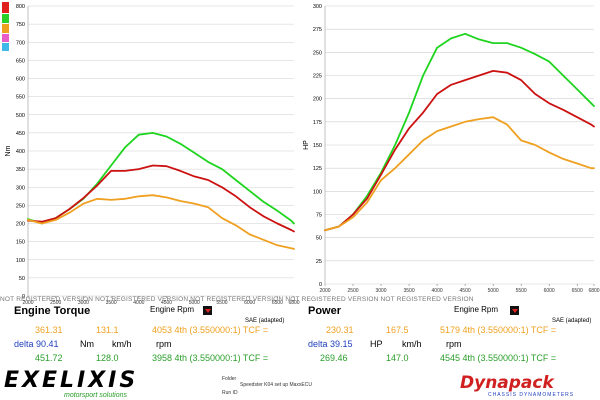  What do you see at coordinates (380, 291) in the screenshot?
I see `power-x-tick-label: 3000` at bounding box center [380, 291].